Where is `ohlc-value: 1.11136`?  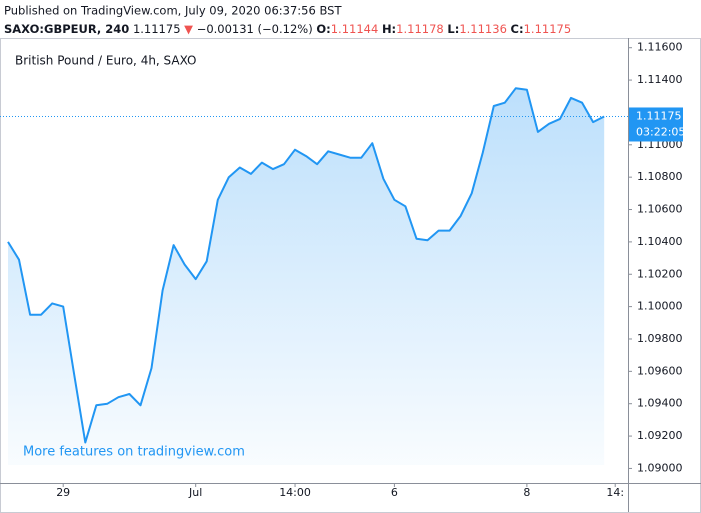
ohlc-value: 1.11136 is located at coordinates (483, 29).